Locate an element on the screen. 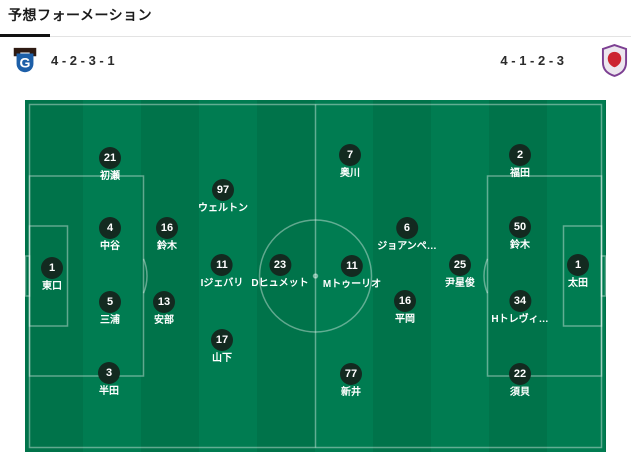 The width and height of the screenshot is (631, 459). player-number: 23 is located at coordinates (279, 265).